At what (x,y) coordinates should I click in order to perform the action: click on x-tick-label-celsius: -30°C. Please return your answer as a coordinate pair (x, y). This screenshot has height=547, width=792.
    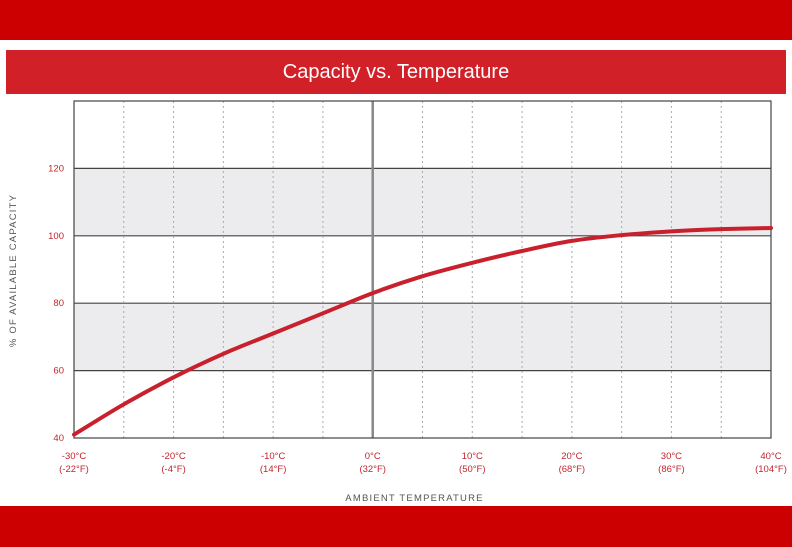
    Looking at the image, I should click on (74, 456).